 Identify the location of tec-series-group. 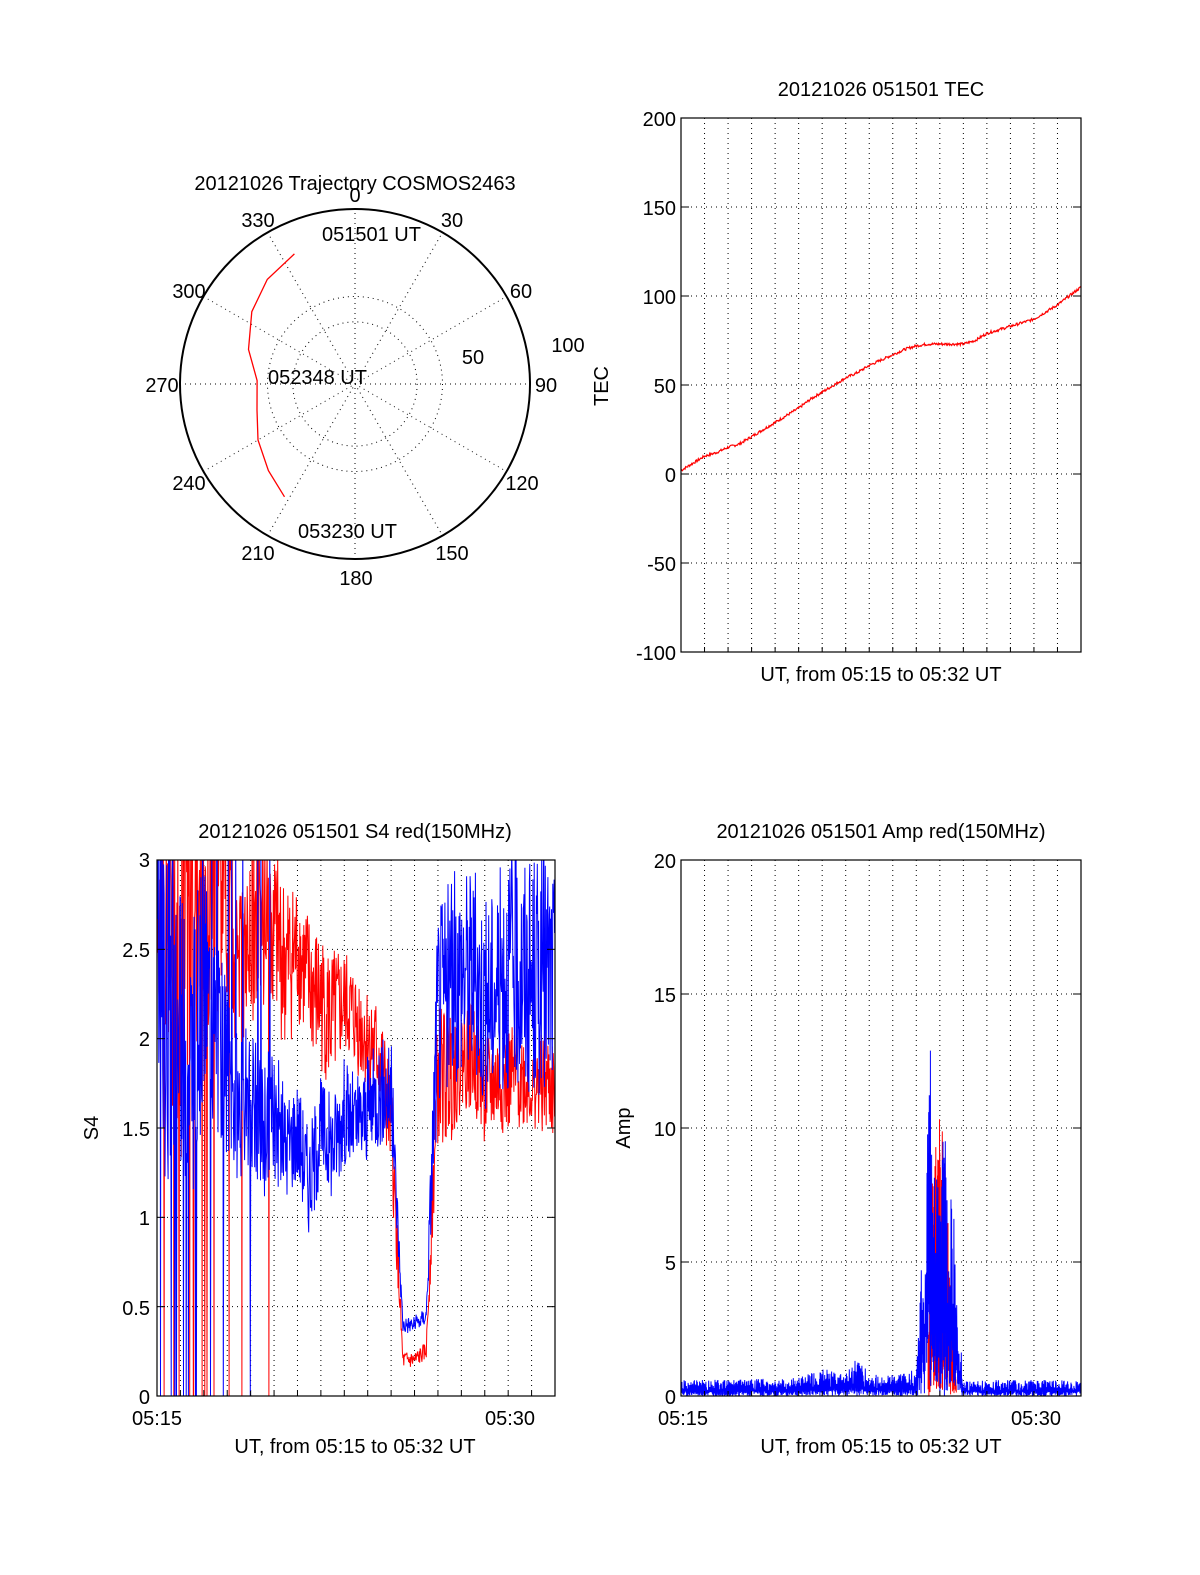
(881, 379).